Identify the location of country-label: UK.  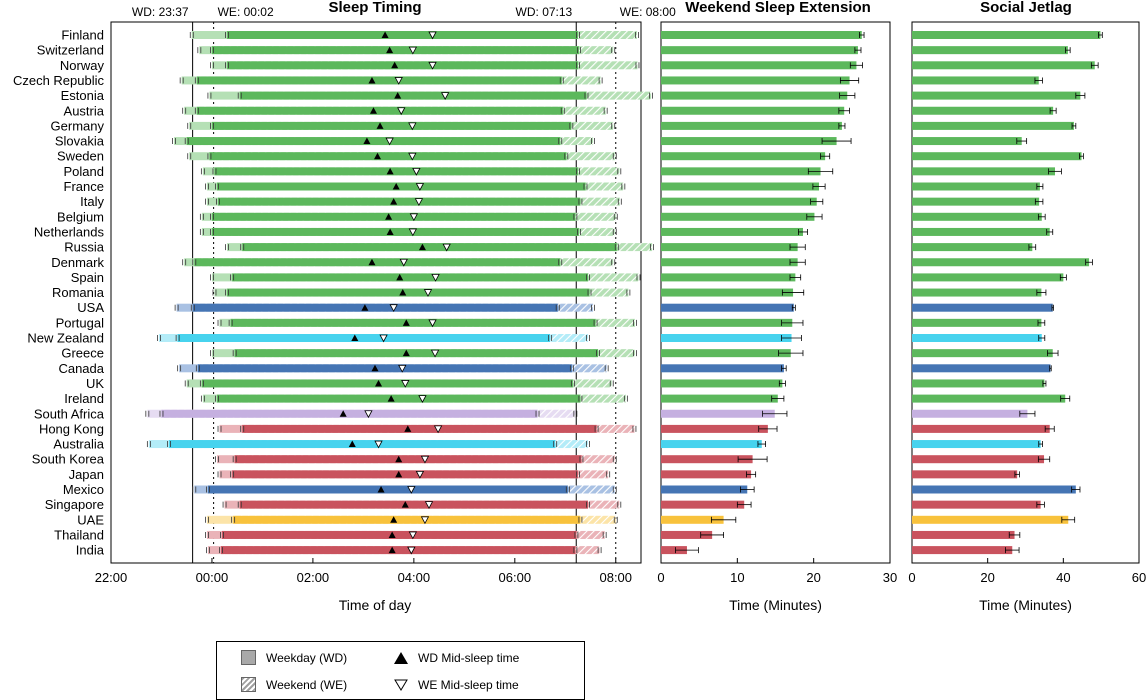
(95, 383).